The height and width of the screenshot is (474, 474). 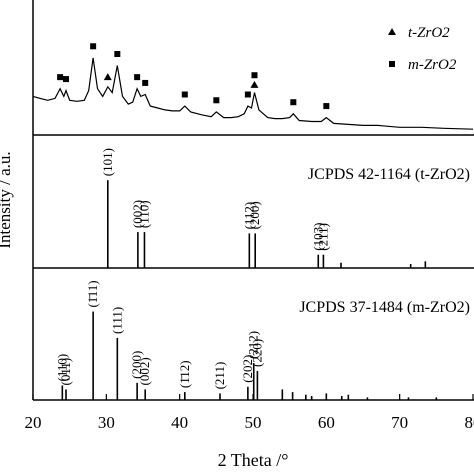 What do you see at coordinates (253, 460) in the screenshot?
I see `x-axis-label: 2 Theta /°` at bounding box center [253, 460].